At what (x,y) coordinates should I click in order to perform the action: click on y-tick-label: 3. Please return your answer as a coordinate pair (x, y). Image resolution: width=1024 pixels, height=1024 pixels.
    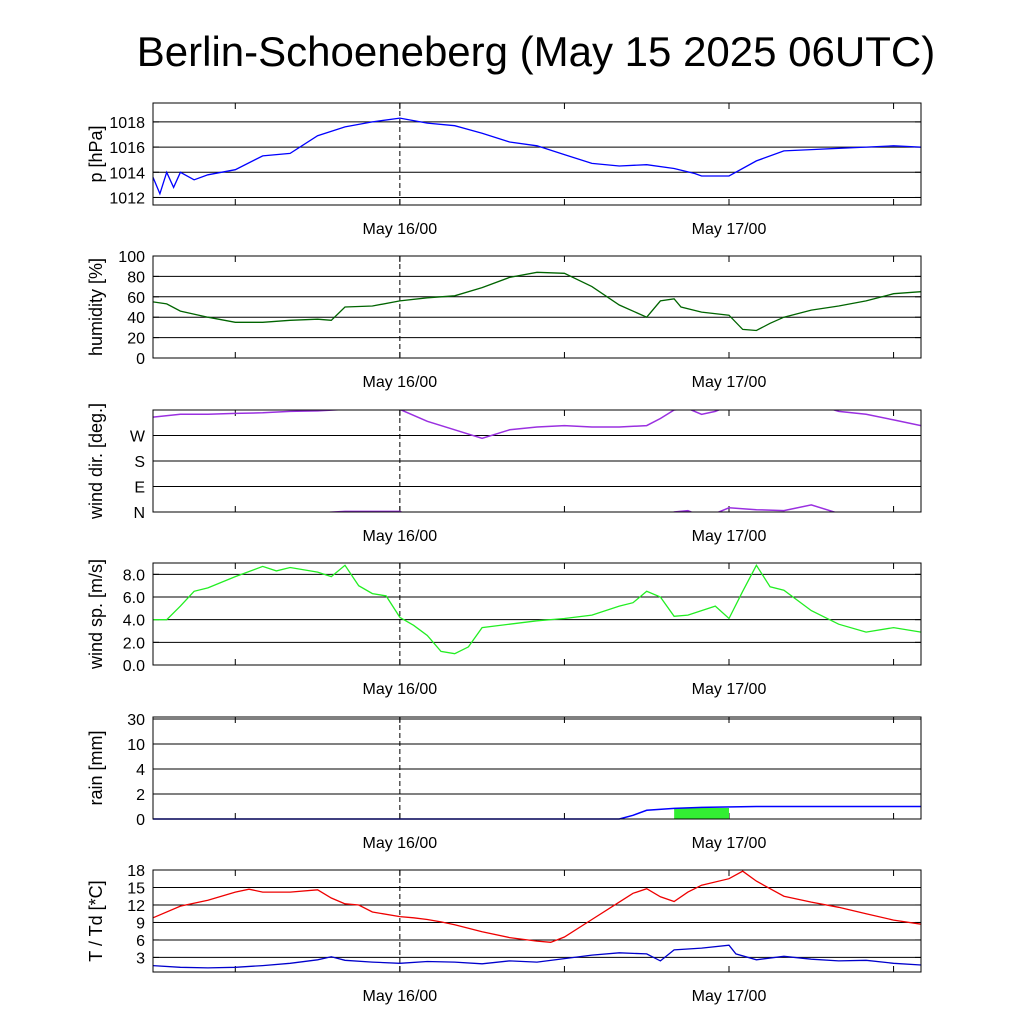
    Looking at the image, I should click on (140, 958).